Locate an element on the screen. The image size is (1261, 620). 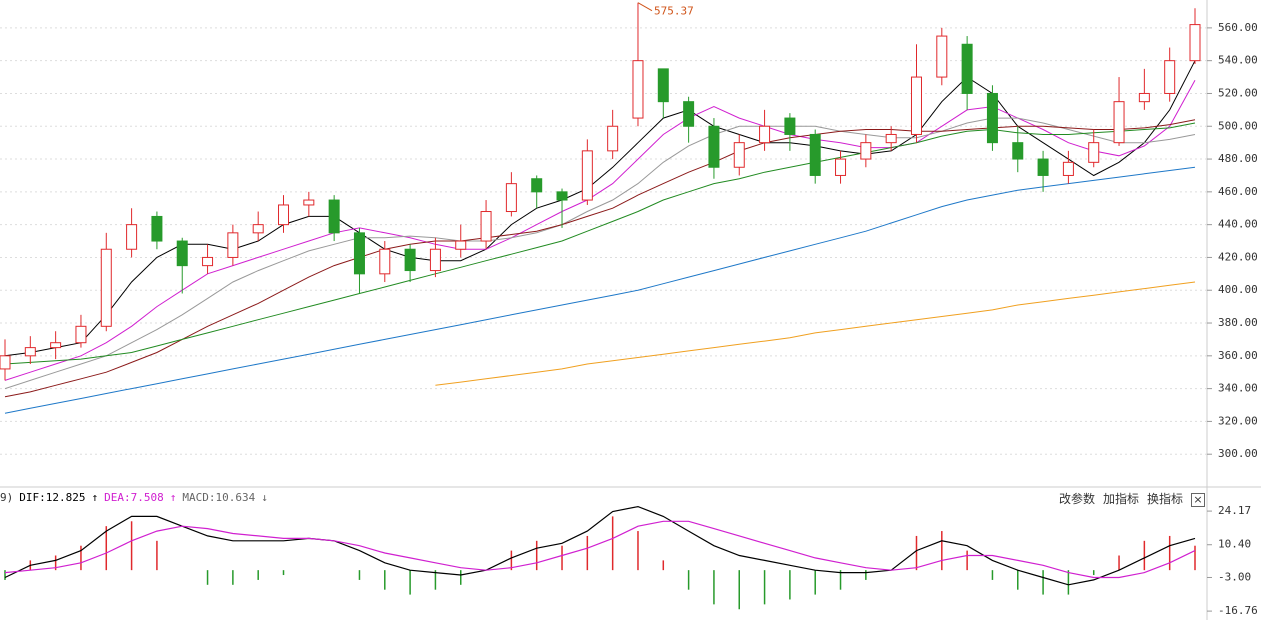
y-tick-label: 300.00 is located at coordinates (1238, 453).